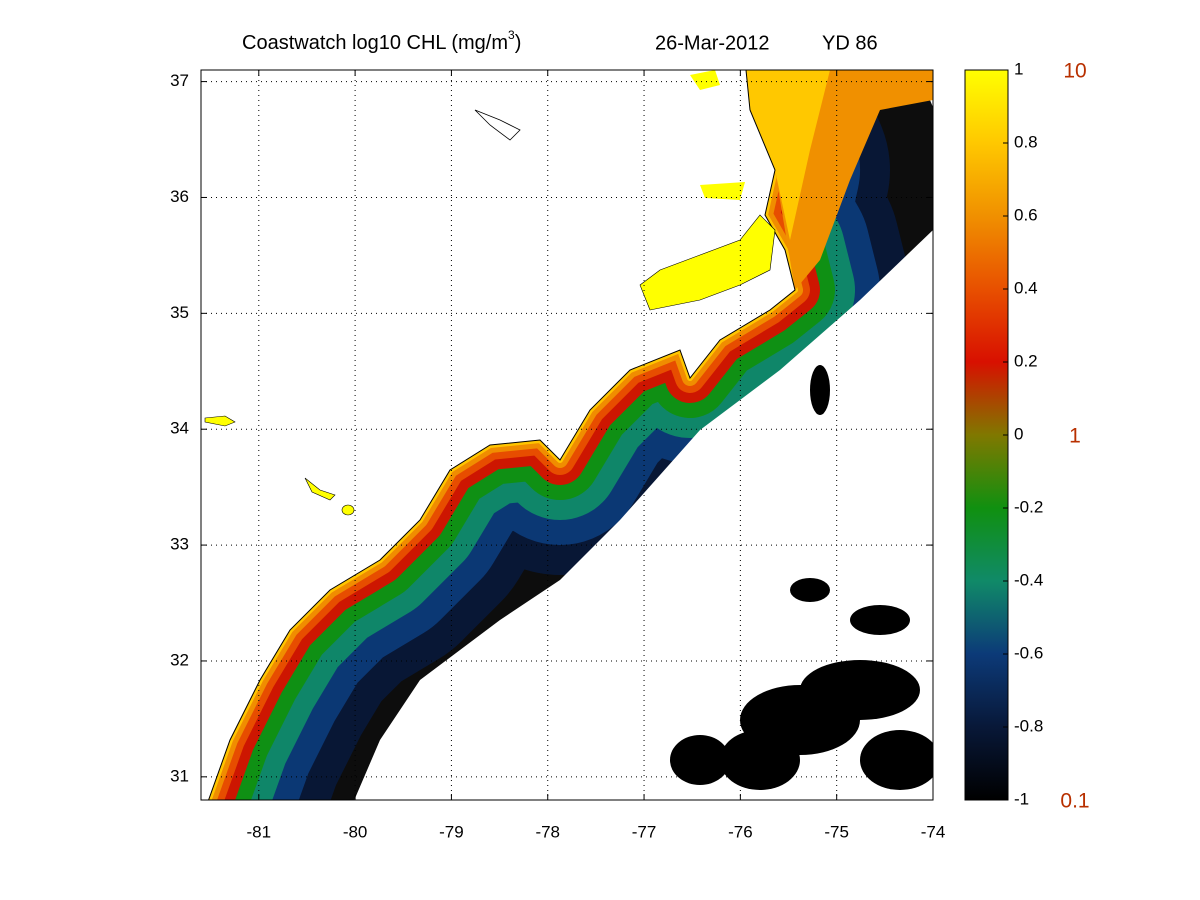  Describe the element at coordinates (1028, 652) in the screenshot. I see `colorbar-tick-label: -0.6` at that location.